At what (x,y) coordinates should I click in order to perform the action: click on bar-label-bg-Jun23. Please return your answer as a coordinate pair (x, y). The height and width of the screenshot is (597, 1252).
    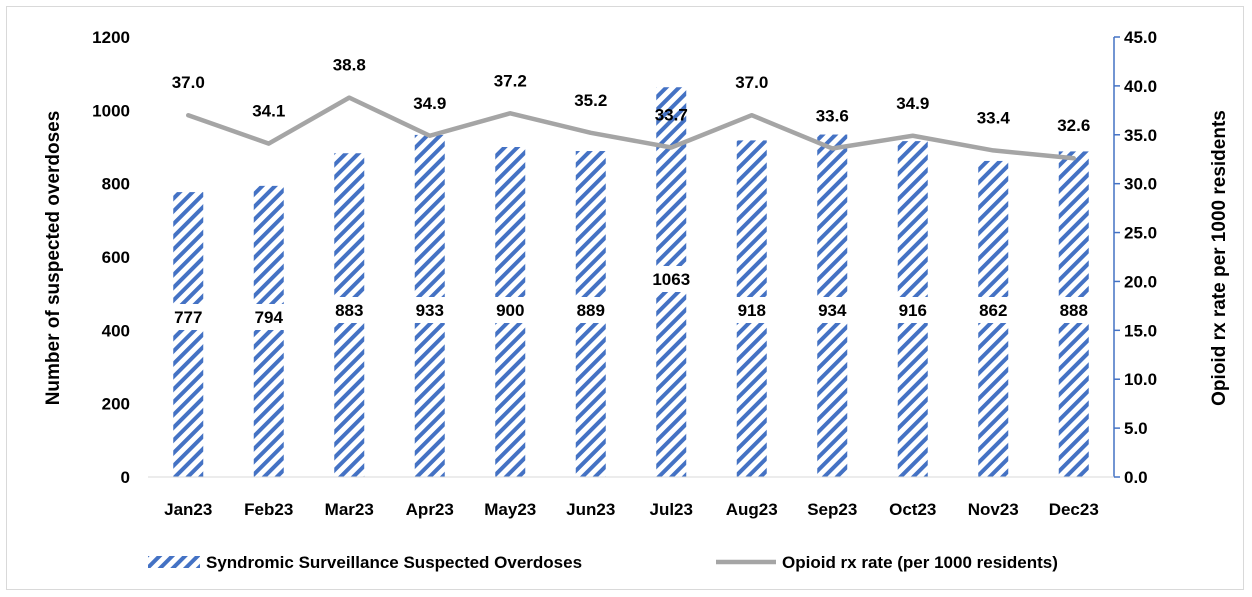
    Looking at the image, I should click on (591, 310).